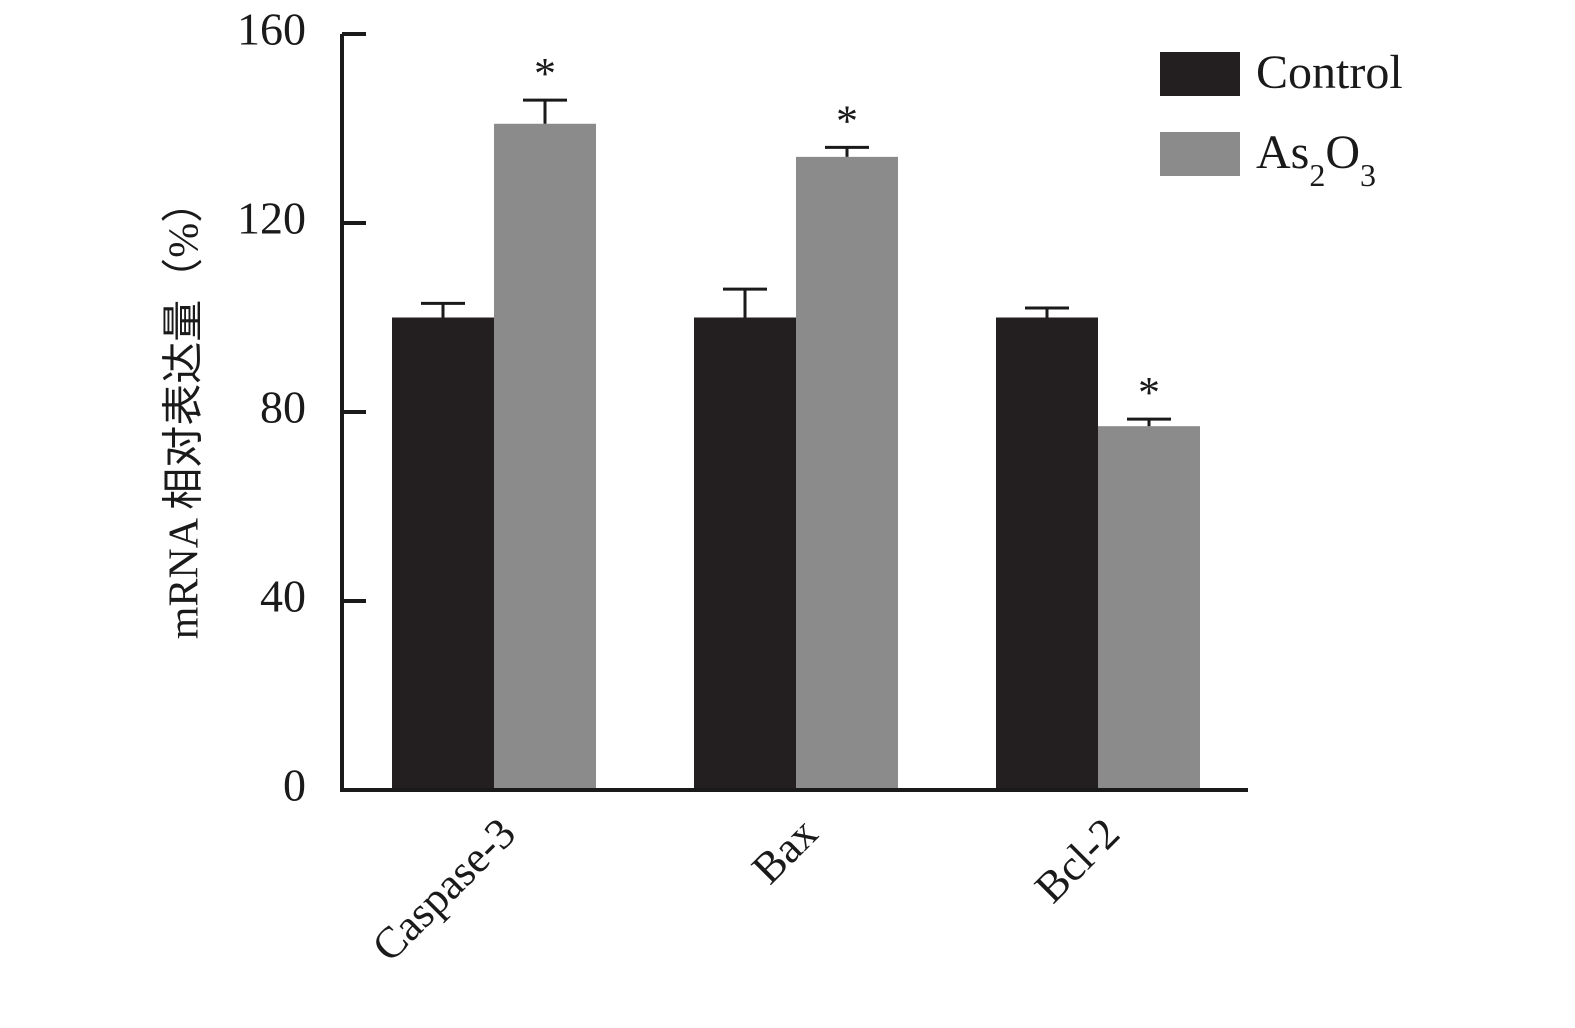 The image size is (1575, 1028). What do you see at coordinates (1329, 72) in the screenshot?
I see `legend-label-Control: Control` at bounding box center [1329, 72].